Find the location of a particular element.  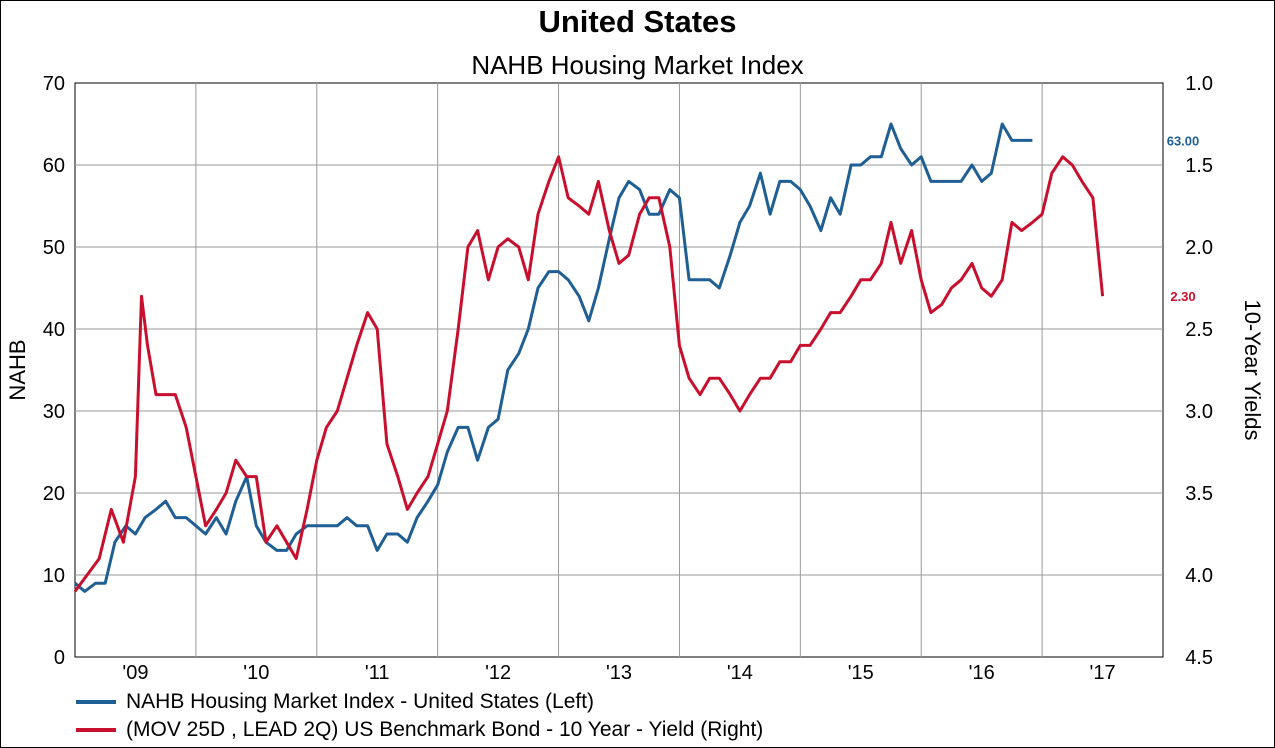

right-tick-label: 3.0 is located at coordinates (1199, 412).